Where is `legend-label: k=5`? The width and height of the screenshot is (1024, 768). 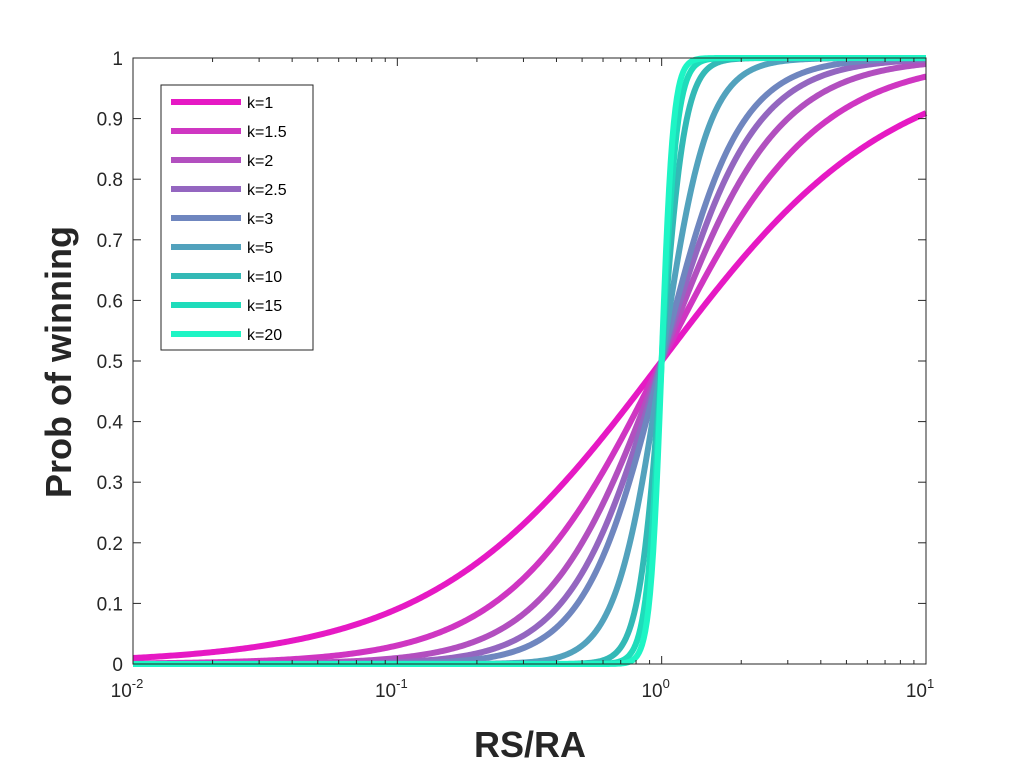
legend-label: k=5 is located at coordinates (260, 248).